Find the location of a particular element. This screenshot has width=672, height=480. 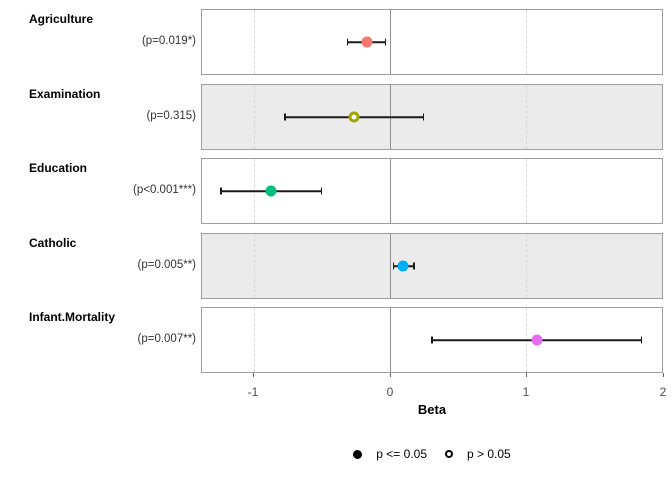

legend-item-not-significant: p > 0.05 is located at coordinates (478, 454).